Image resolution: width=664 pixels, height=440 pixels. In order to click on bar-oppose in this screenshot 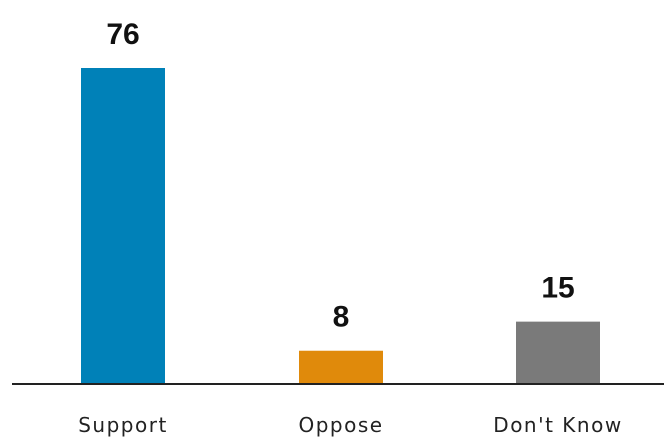, I will do `click(341, 367)`.